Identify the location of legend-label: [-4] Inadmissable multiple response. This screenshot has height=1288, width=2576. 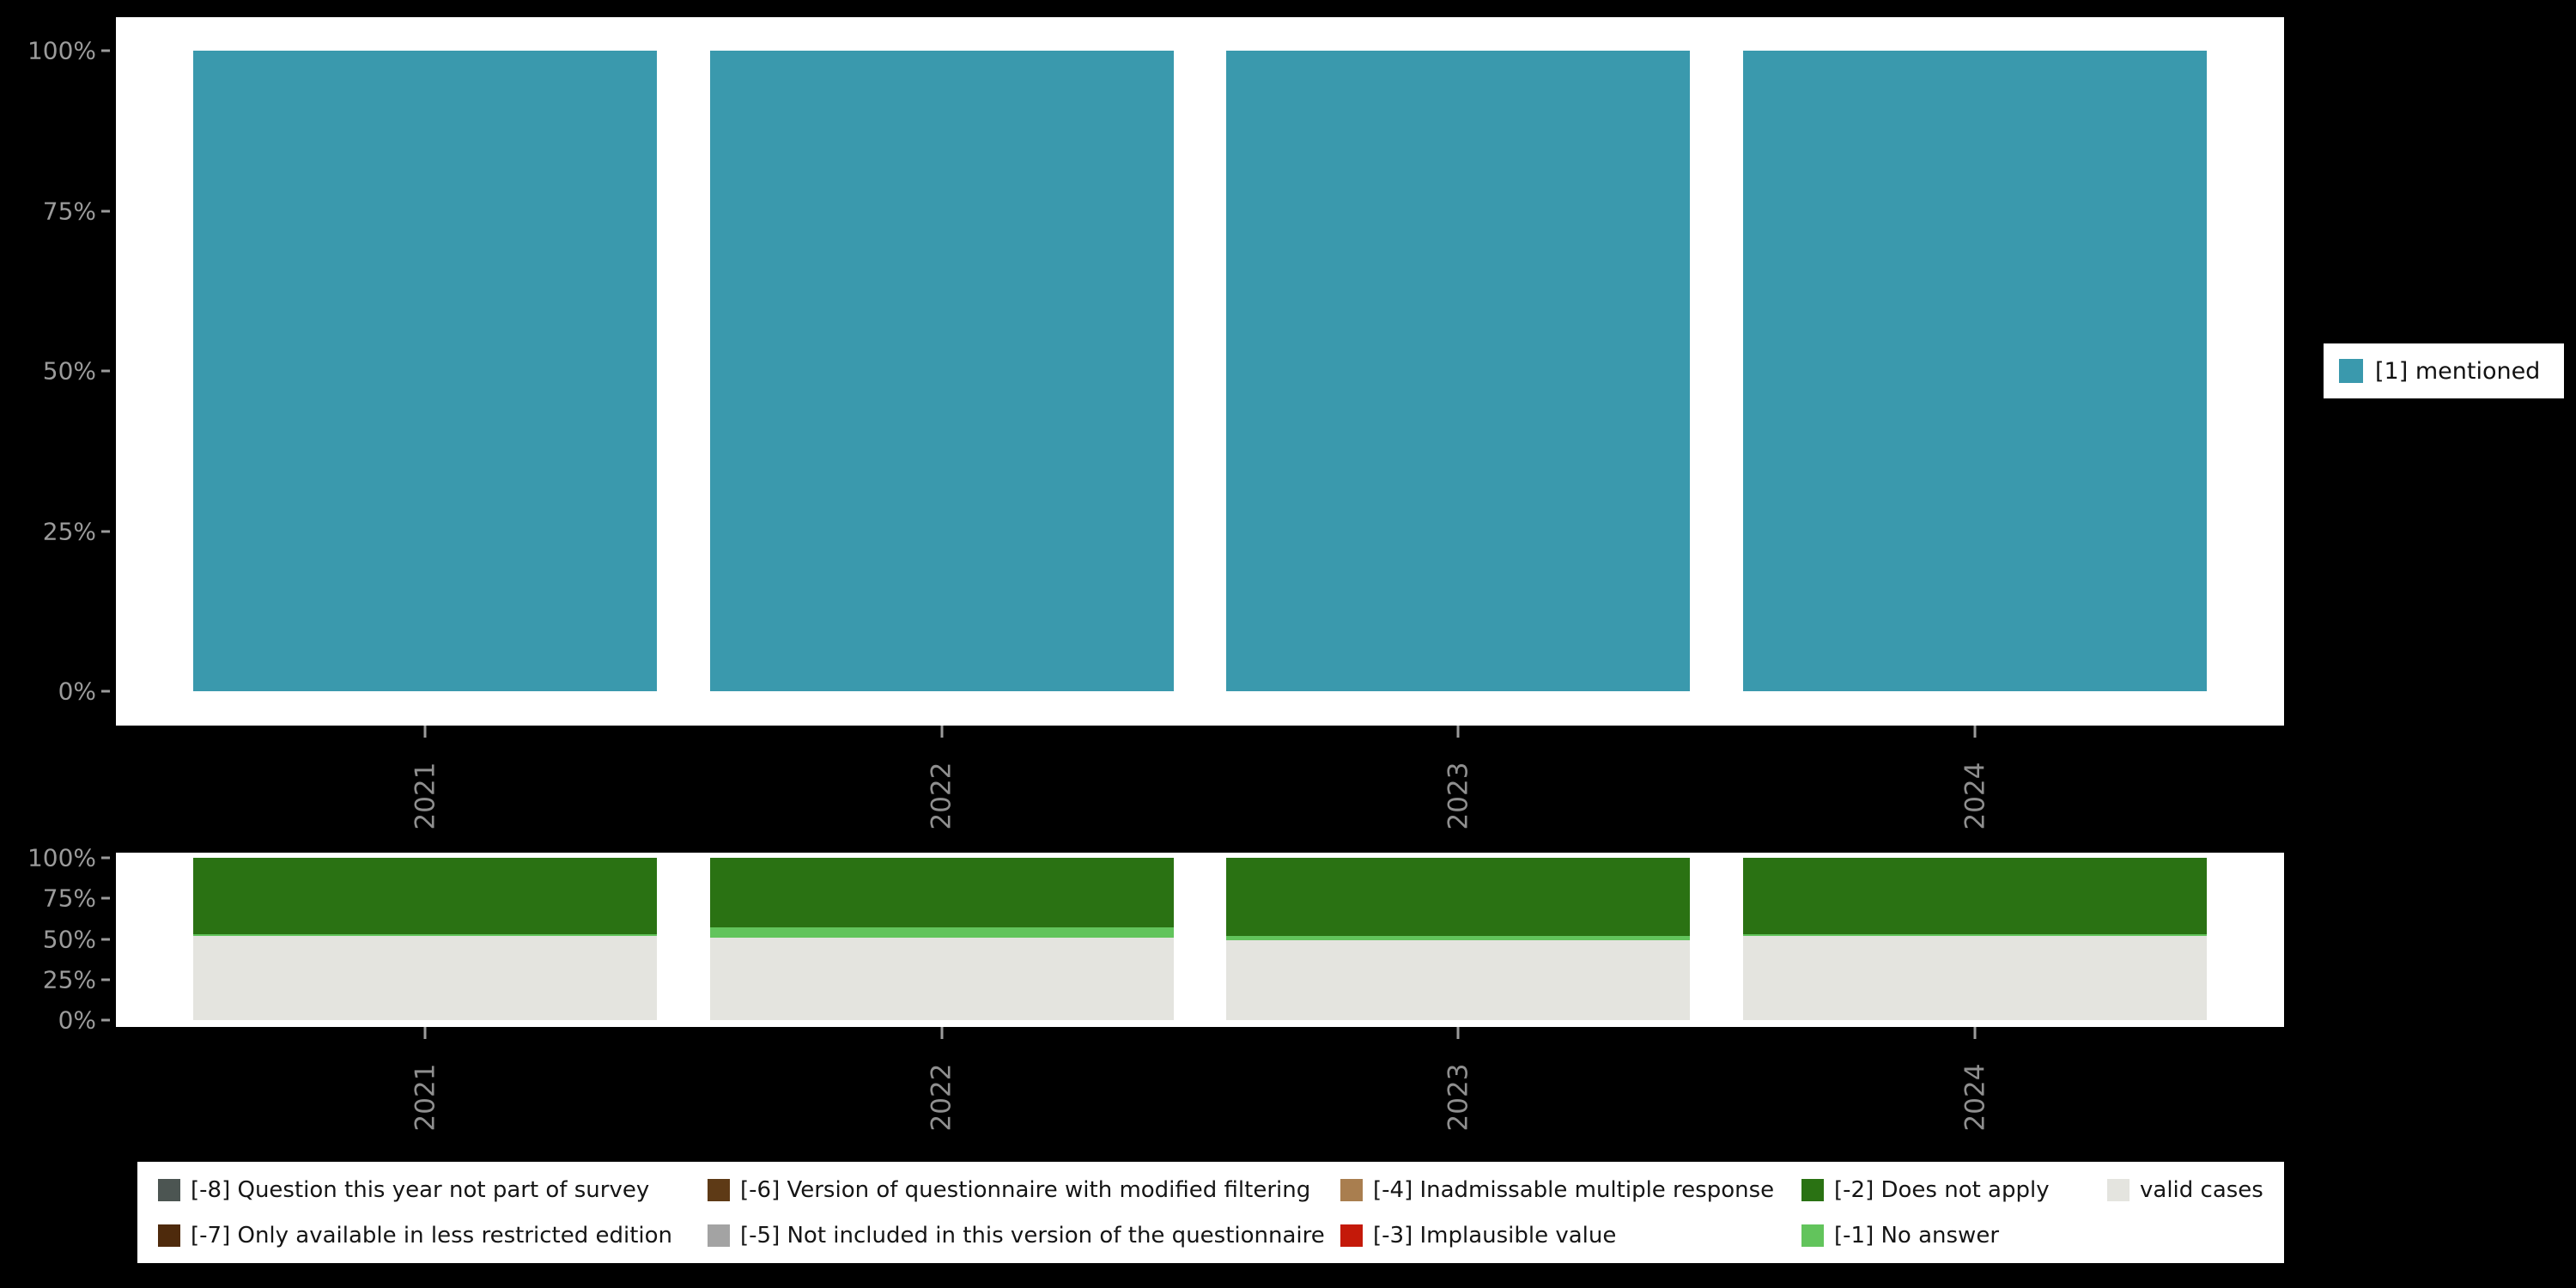
(1574, 1189).